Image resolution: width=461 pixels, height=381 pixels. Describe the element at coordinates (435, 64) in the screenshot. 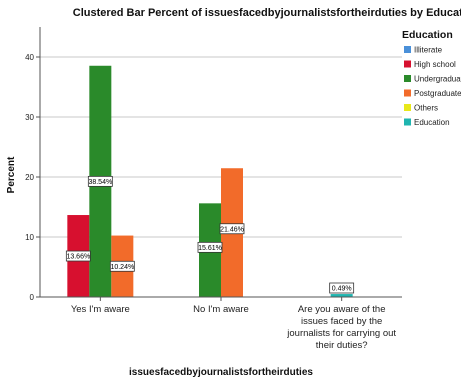

I see `legend-label: High school` at that location.